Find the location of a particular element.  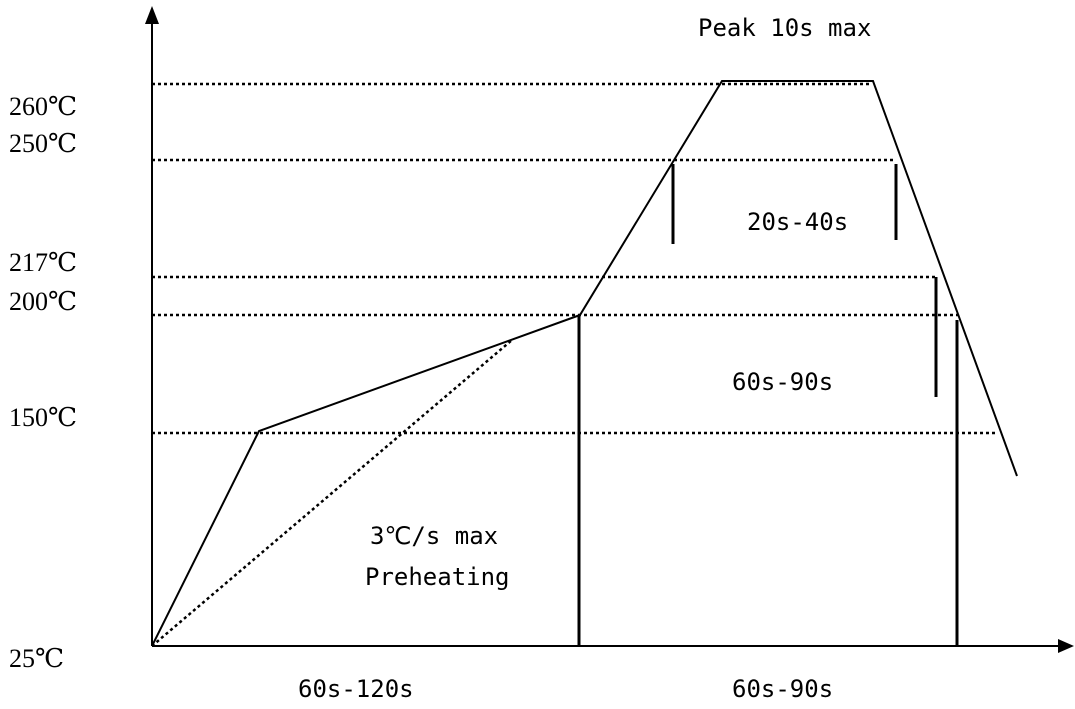

duration-above-250-label: 20s-40s is located at coordinates (798, 222).